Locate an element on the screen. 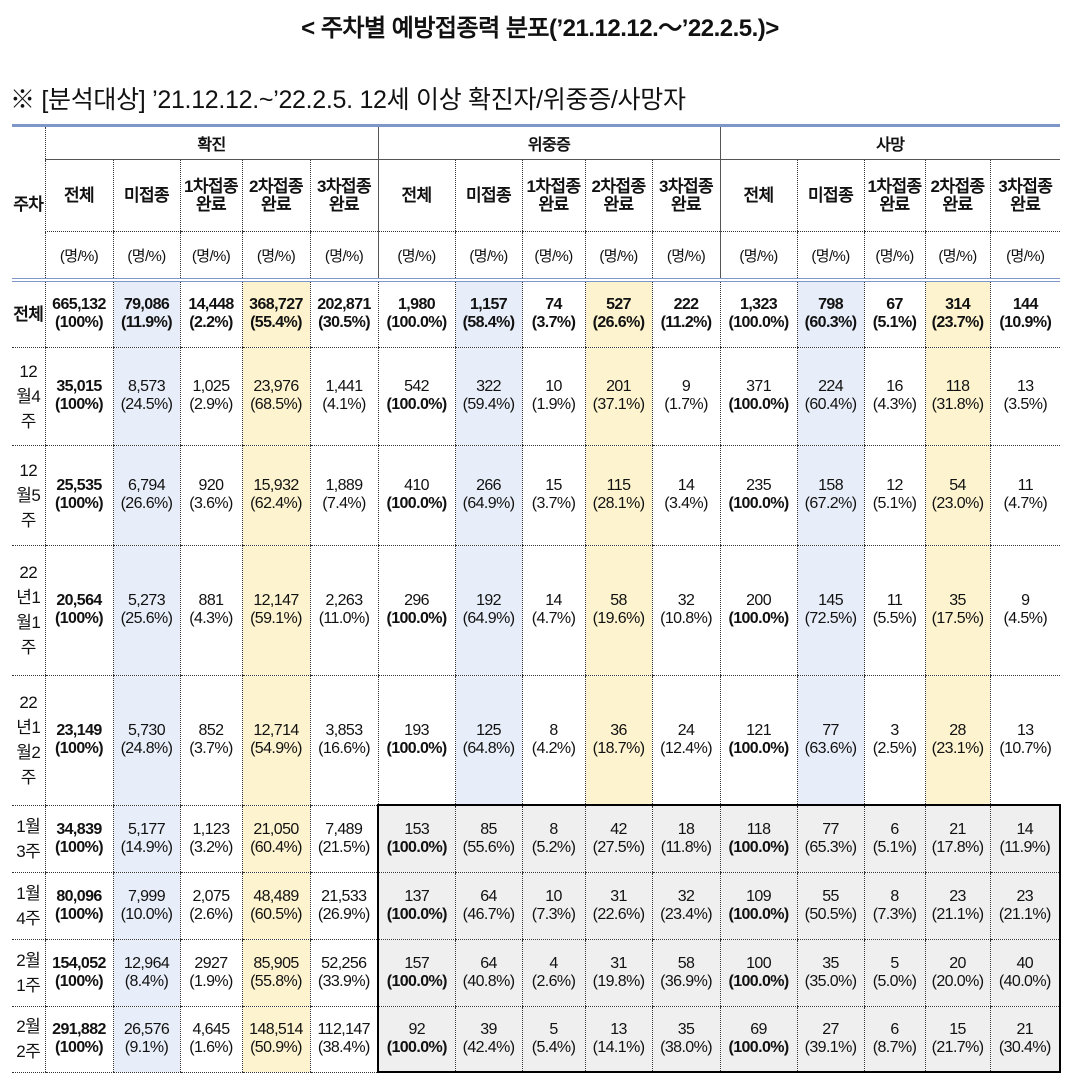 The image size is (1080, 1081). cell-box: 1,025 (2.9%) is located at coordinates (211, 396).